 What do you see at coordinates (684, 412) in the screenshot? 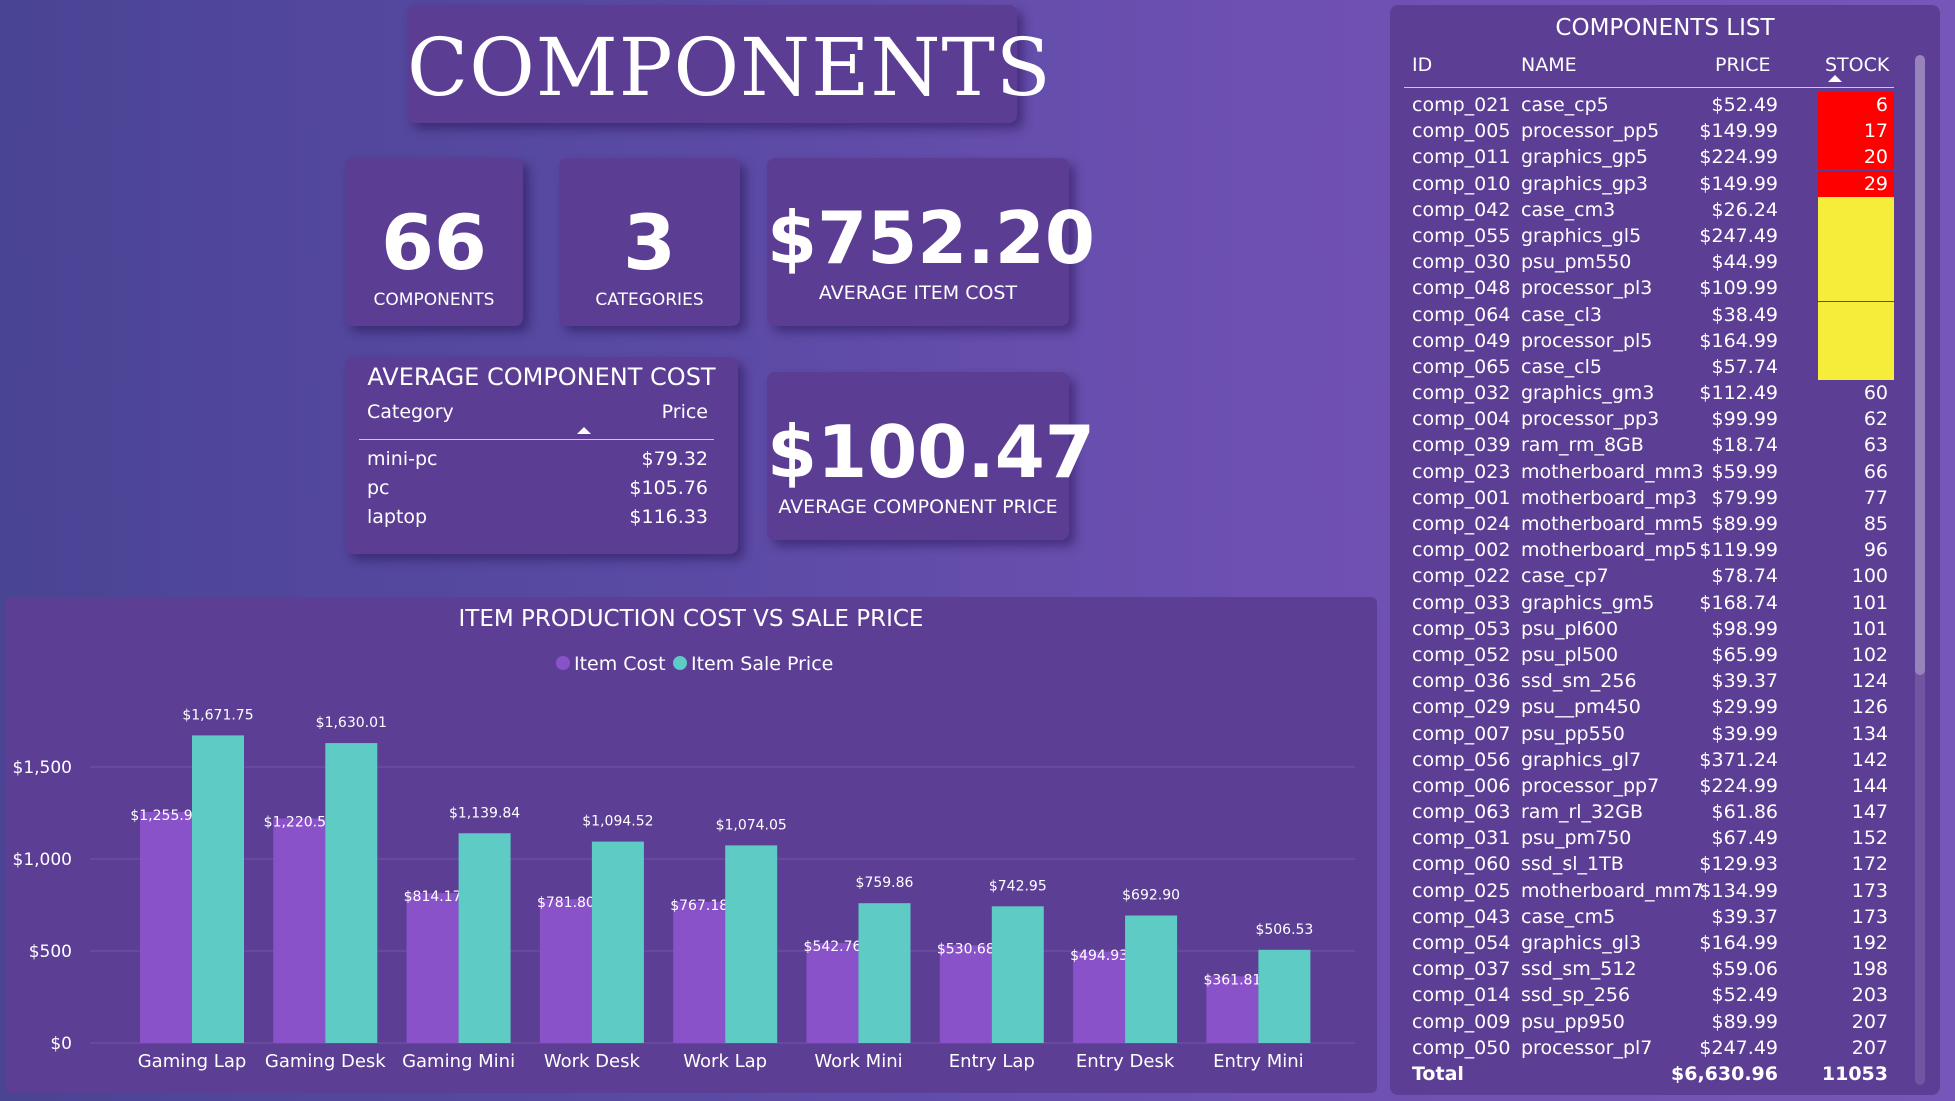
I see `column-header-price: Price` at bounding box center [684, 412].